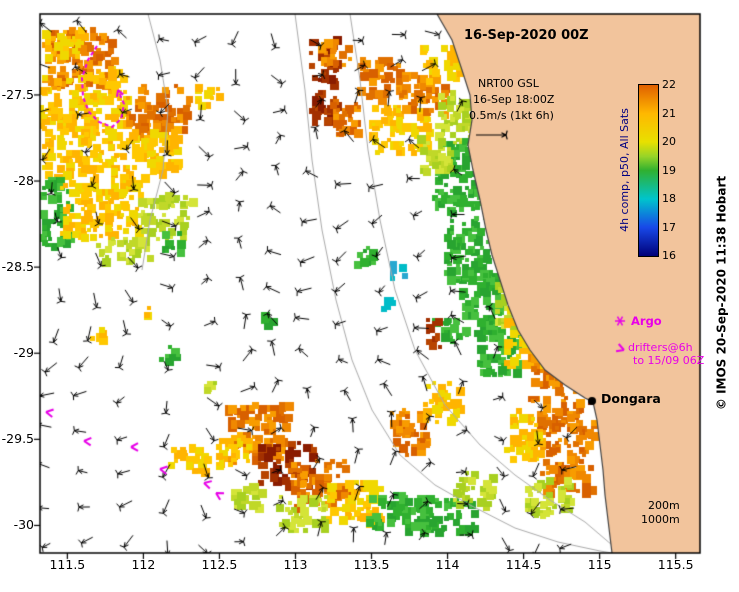  What do you see at coordinates (669, 141) in the screenshot?
I see `colorbar-tick-label: 20` at bounding box center [669, 141].